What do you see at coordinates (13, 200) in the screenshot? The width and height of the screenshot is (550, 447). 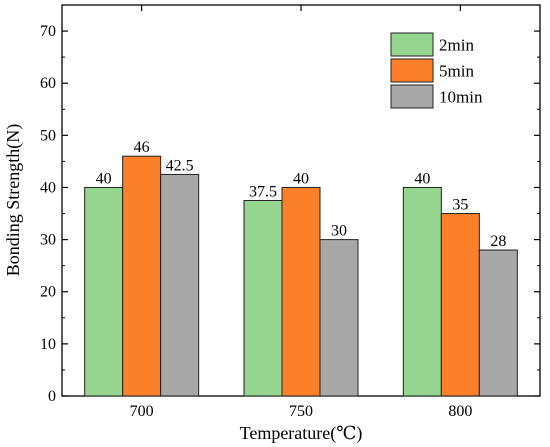 I see `y-axis-title: Bonding Strength(N)` at bounding box center [13, 200].